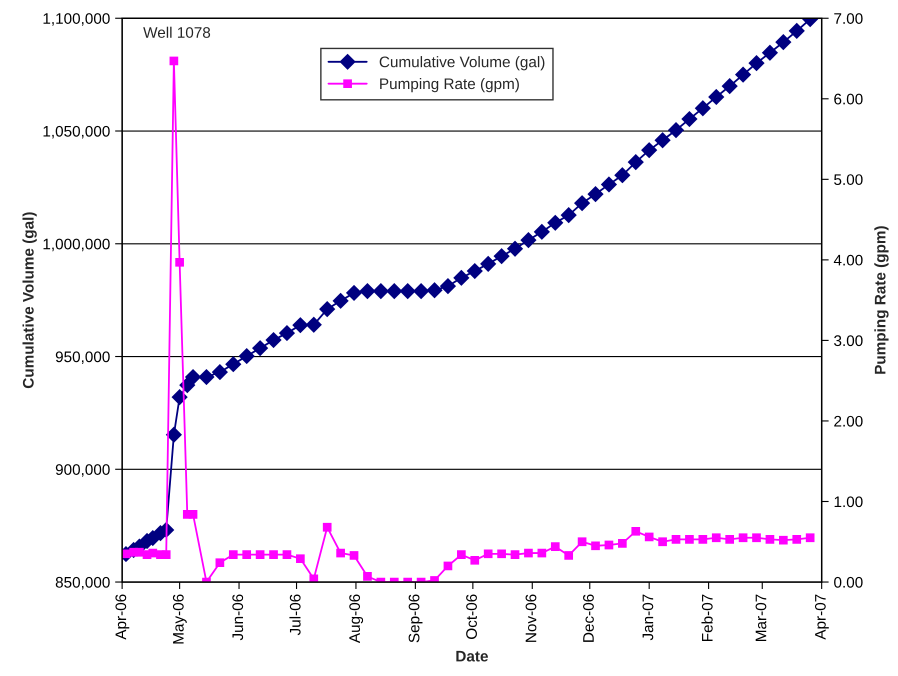  I want to click on y-tick-label: 950,000, so click(83, 357).